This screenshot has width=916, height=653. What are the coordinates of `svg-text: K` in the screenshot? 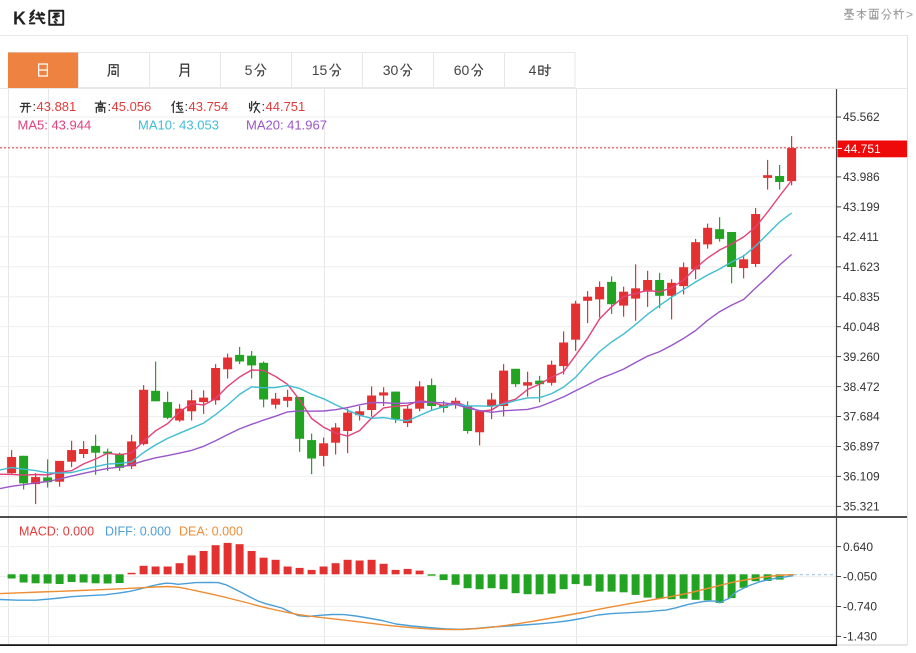 It's located at (19, 19).